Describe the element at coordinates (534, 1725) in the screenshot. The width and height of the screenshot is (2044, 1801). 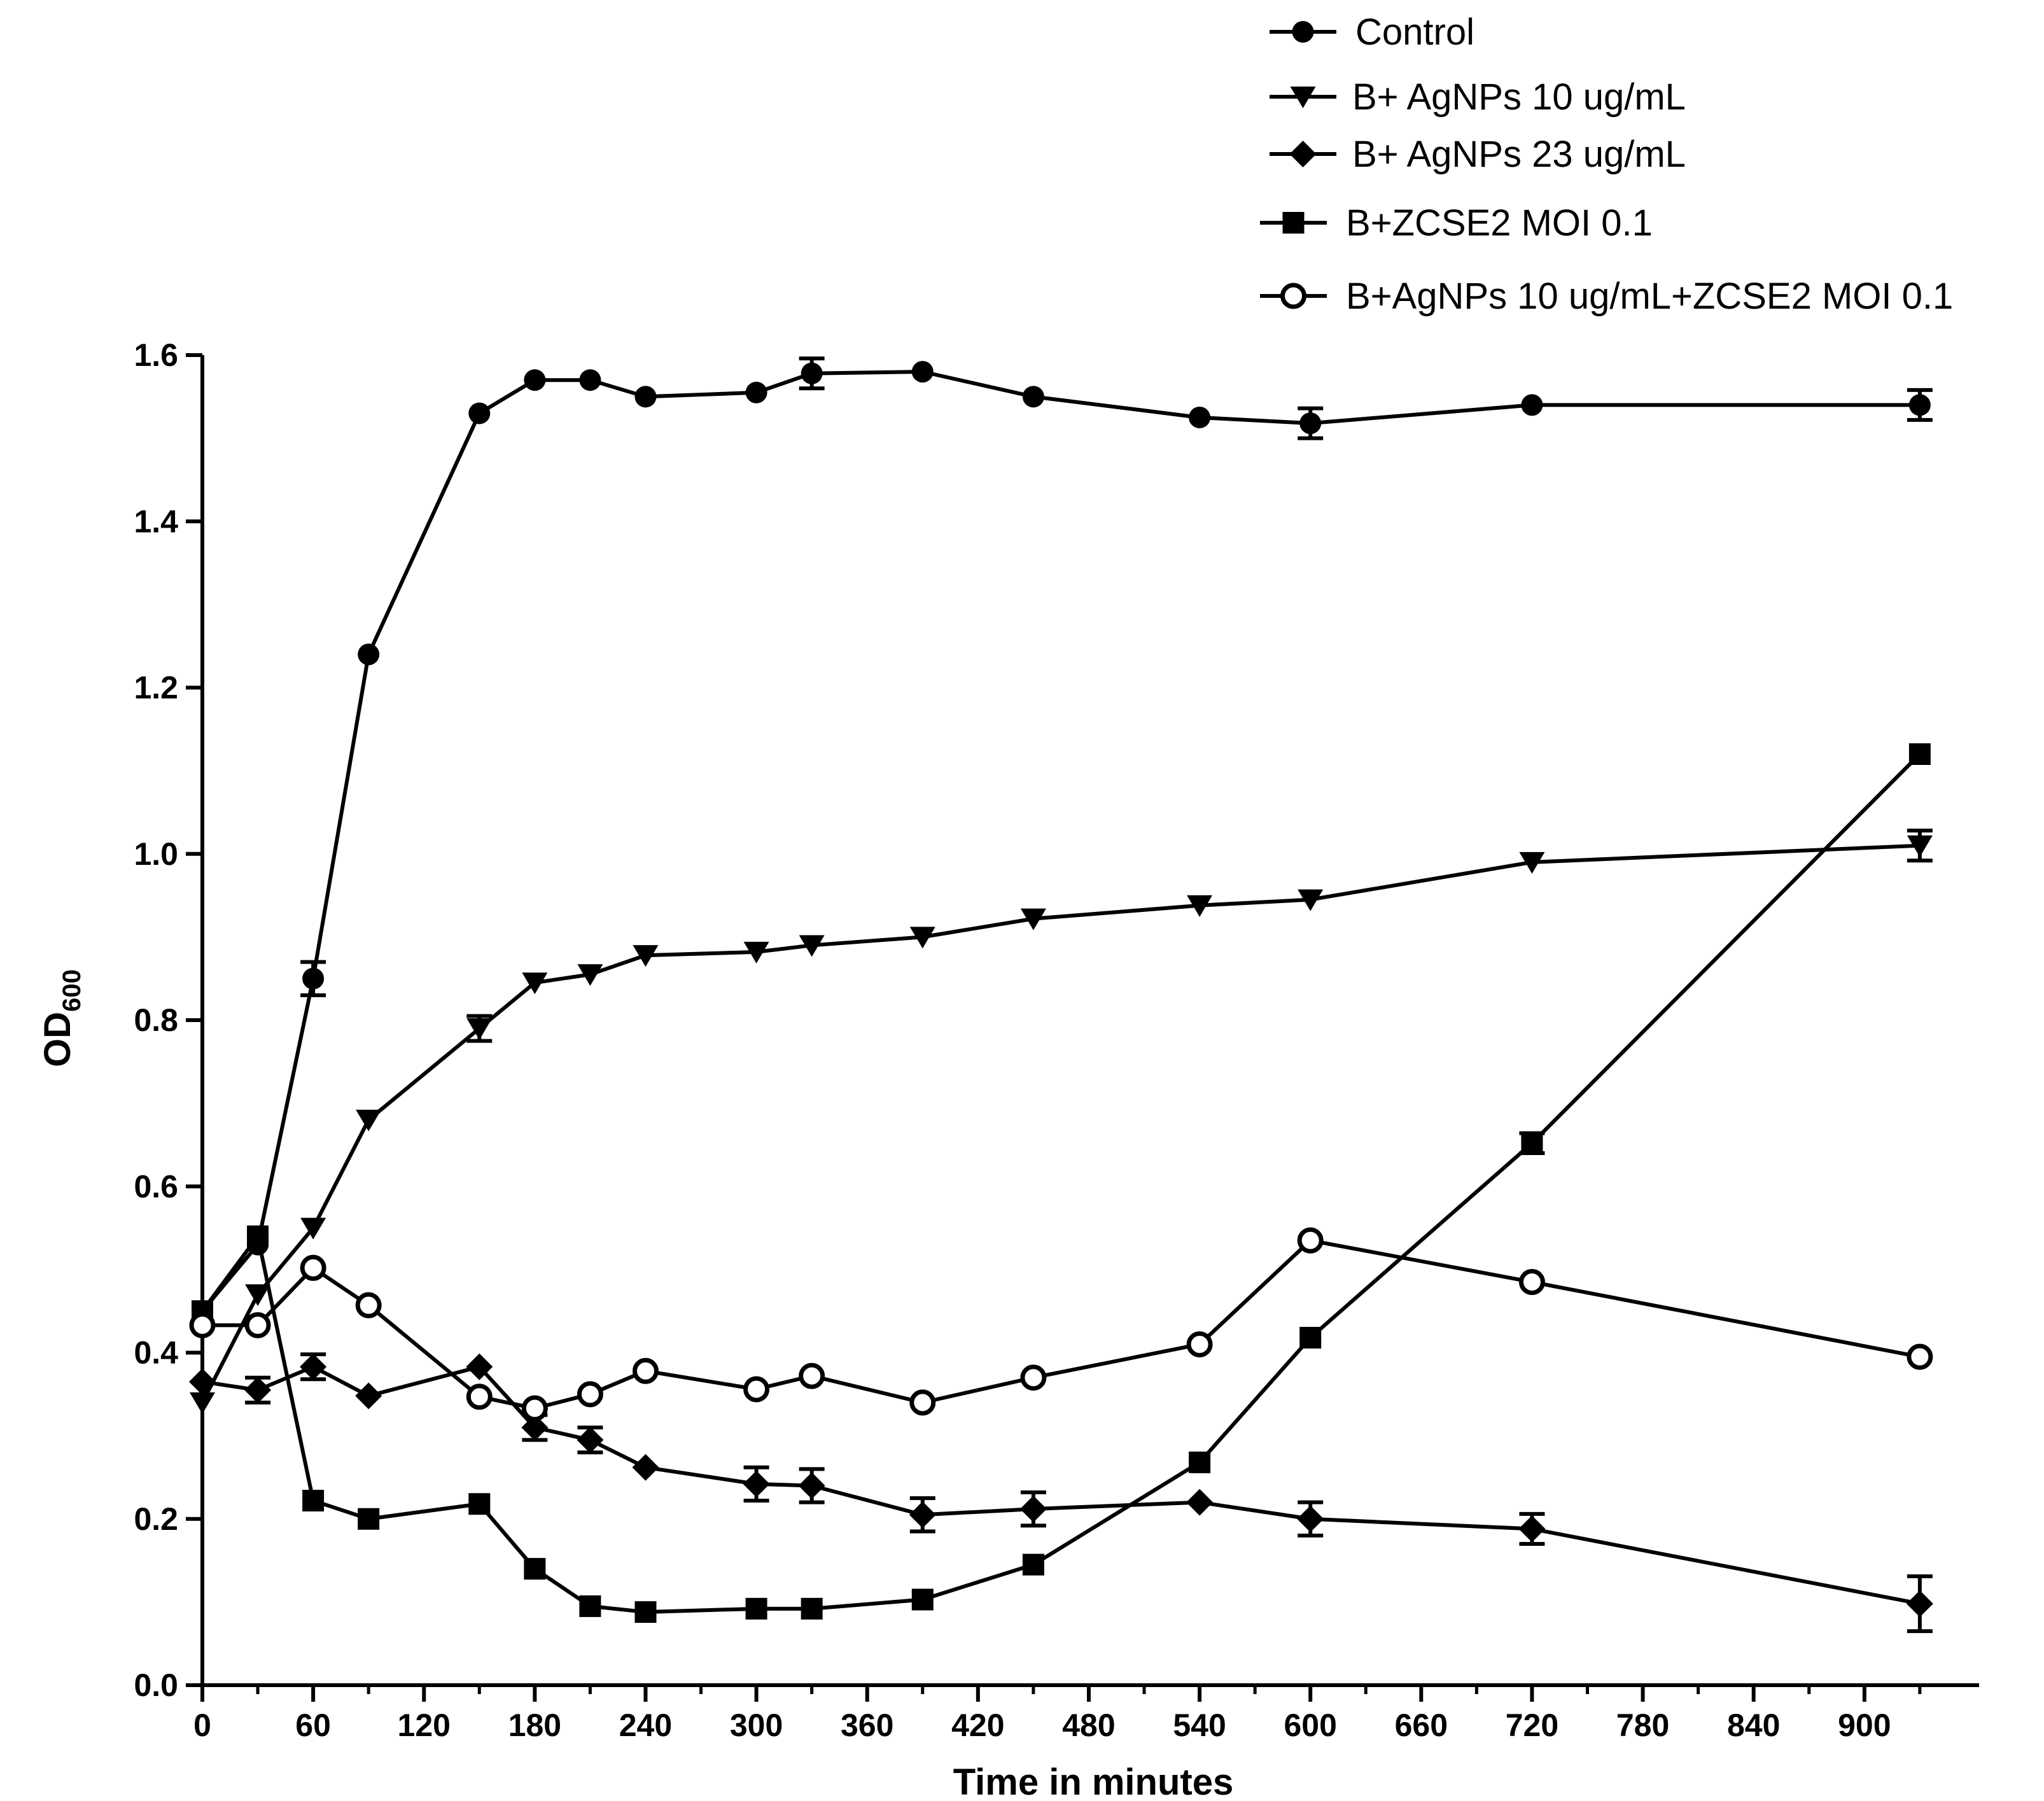
I see `x-tick-label: 180` at that location.